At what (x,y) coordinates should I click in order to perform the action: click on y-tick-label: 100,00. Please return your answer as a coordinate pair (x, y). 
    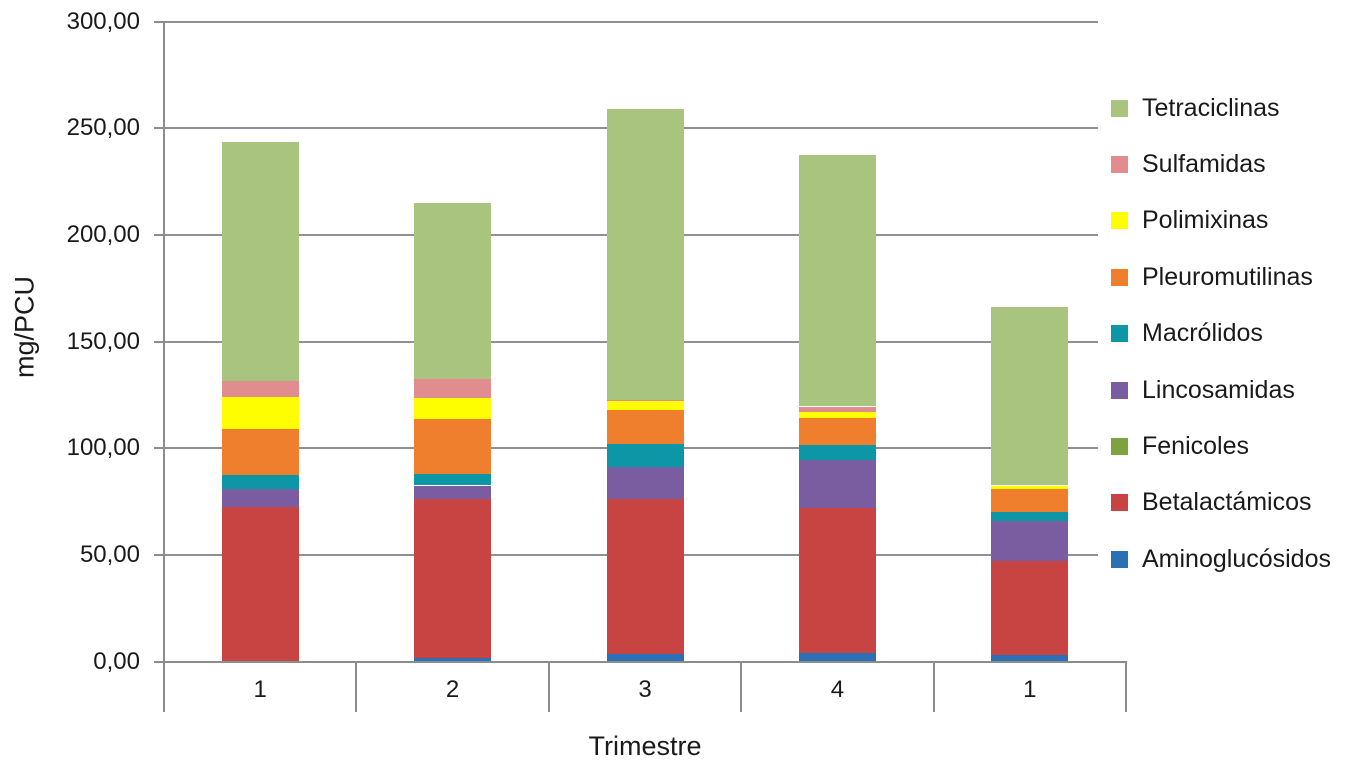
    Looking at the image, I should click on (103, 448).